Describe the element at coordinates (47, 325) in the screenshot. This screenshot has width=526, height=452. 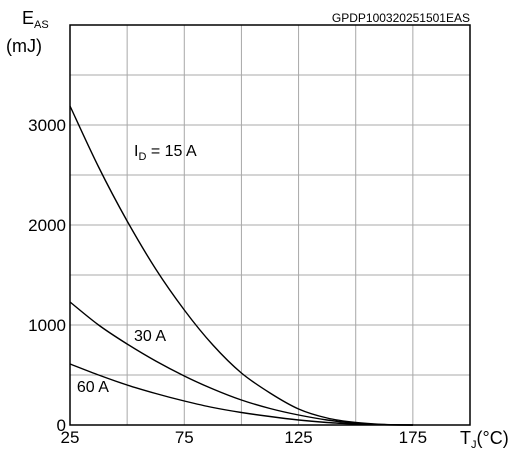
I see `y-tick-label: 1000` at that location.